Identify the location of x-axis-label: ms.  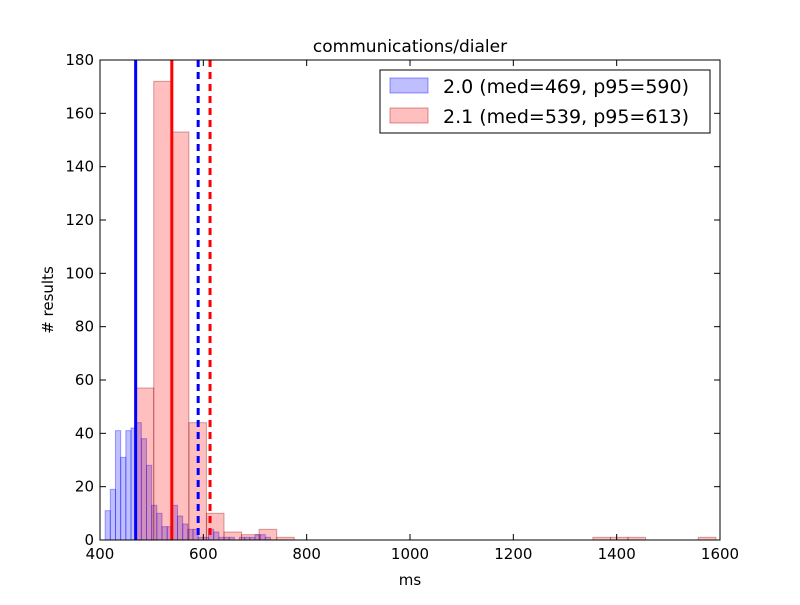
(410, 580).